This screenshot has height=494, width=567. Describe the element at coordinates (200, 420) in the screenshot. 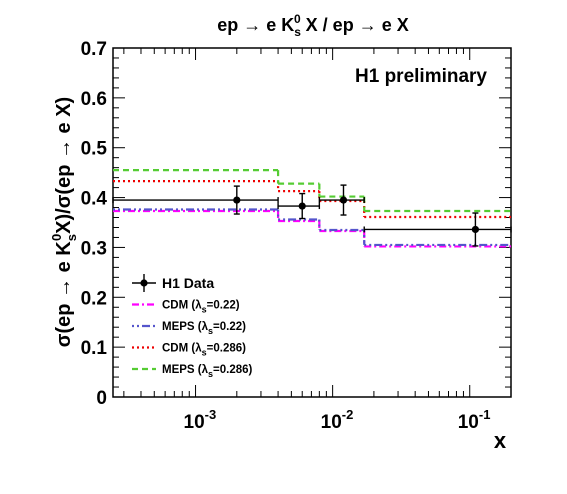

I see `x-tick-label: 10⁻³` at that location.